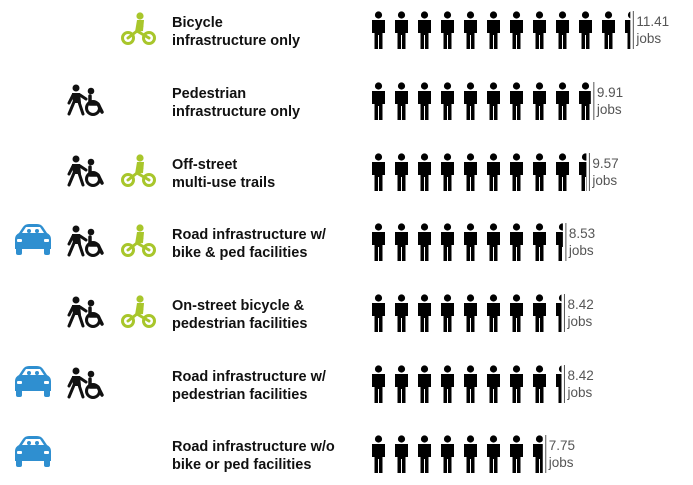 The height and width of the screenshot is (485, 693). What do you see at coordinates (239, 315) in the screenshot?
I see `category-label: On-street bicycle & pedestrian facilities` at bounding box center [239, 315].